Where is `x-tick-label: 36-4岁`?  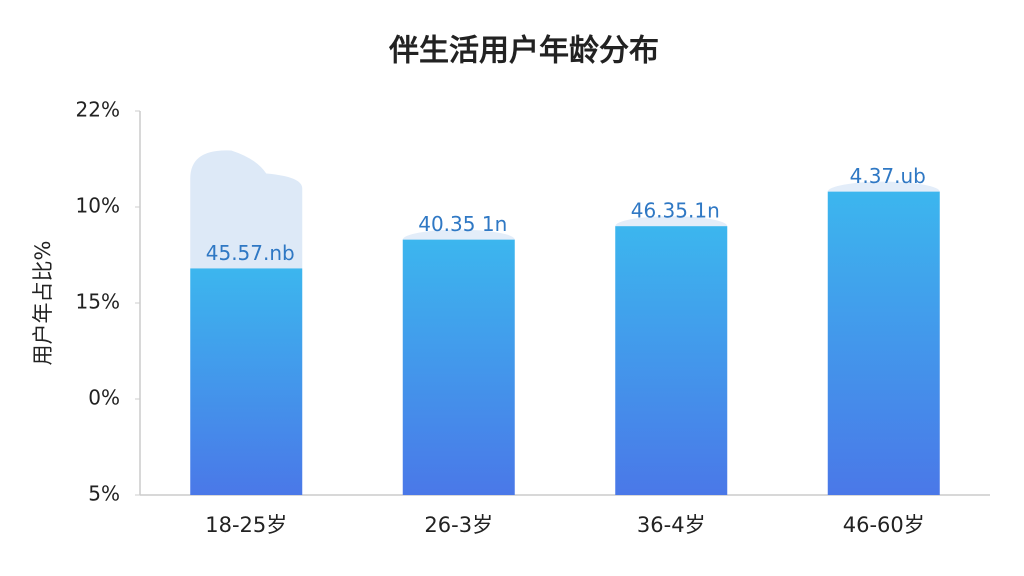
x-tick-label: 36-4岁 is located at coordinates (671, 525).